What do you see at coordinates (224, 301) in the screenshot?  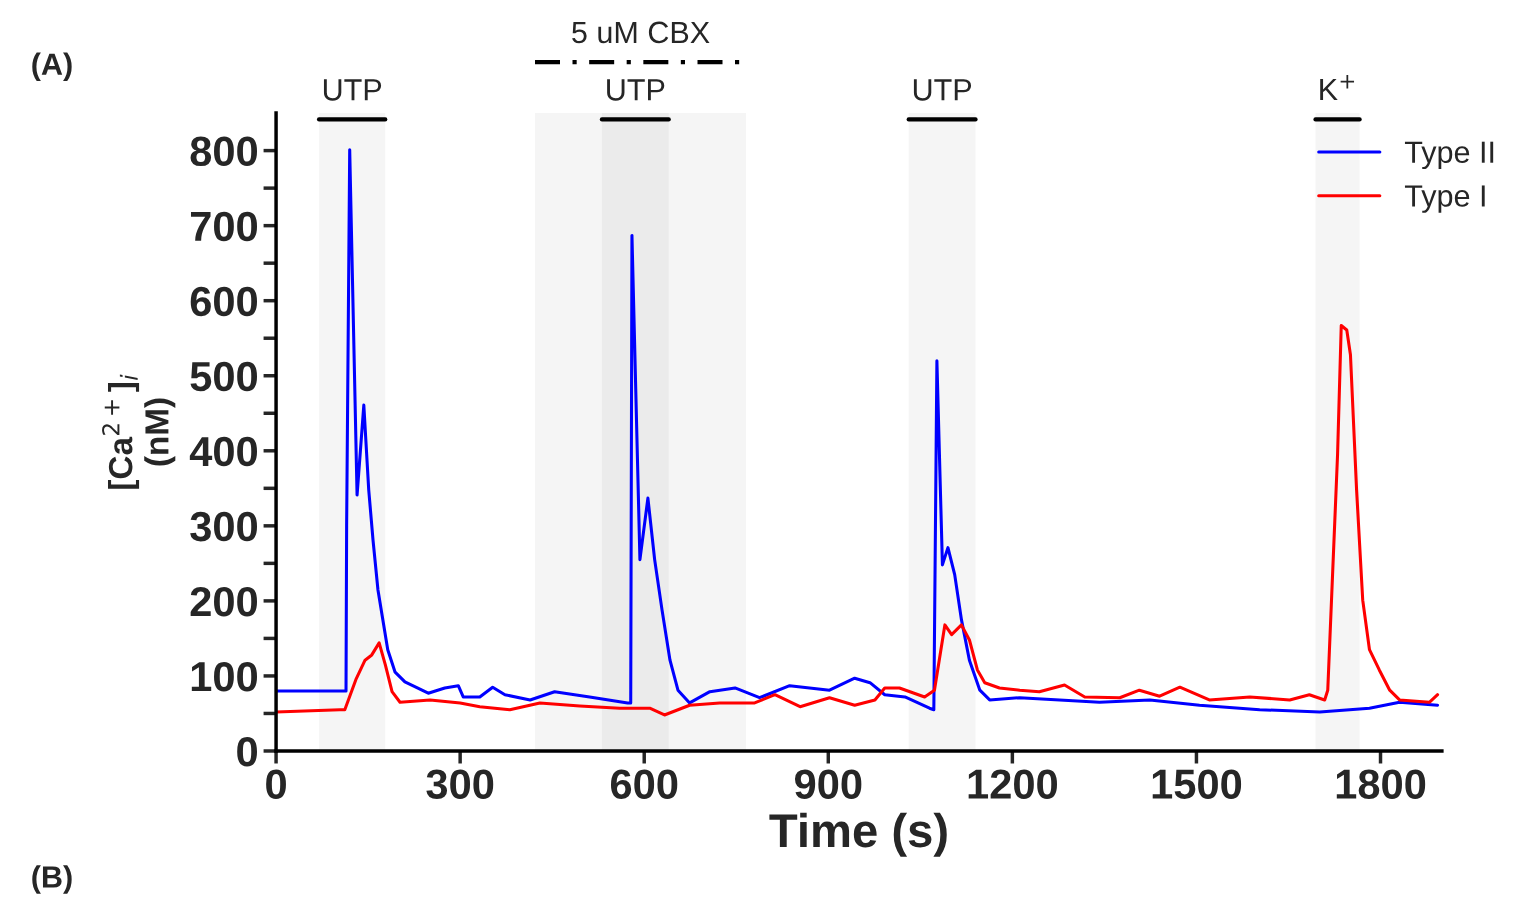 I see `y-tick-label: 600` at bounding box center [224, 301].